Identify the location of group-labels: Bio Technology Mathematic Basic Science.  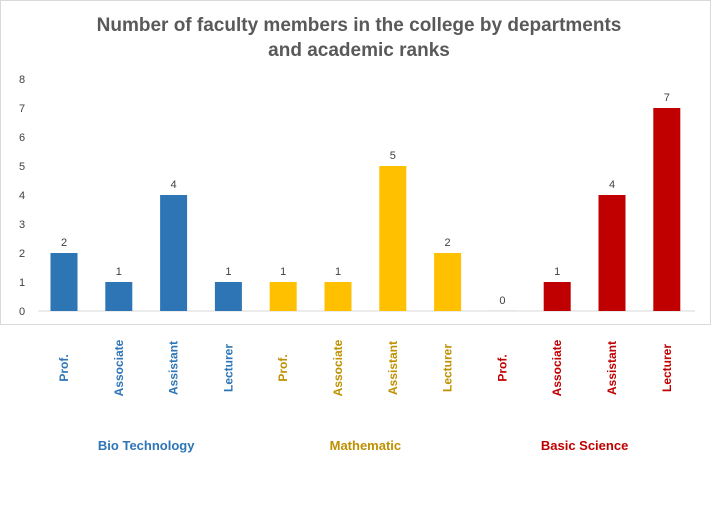
(363, 445).